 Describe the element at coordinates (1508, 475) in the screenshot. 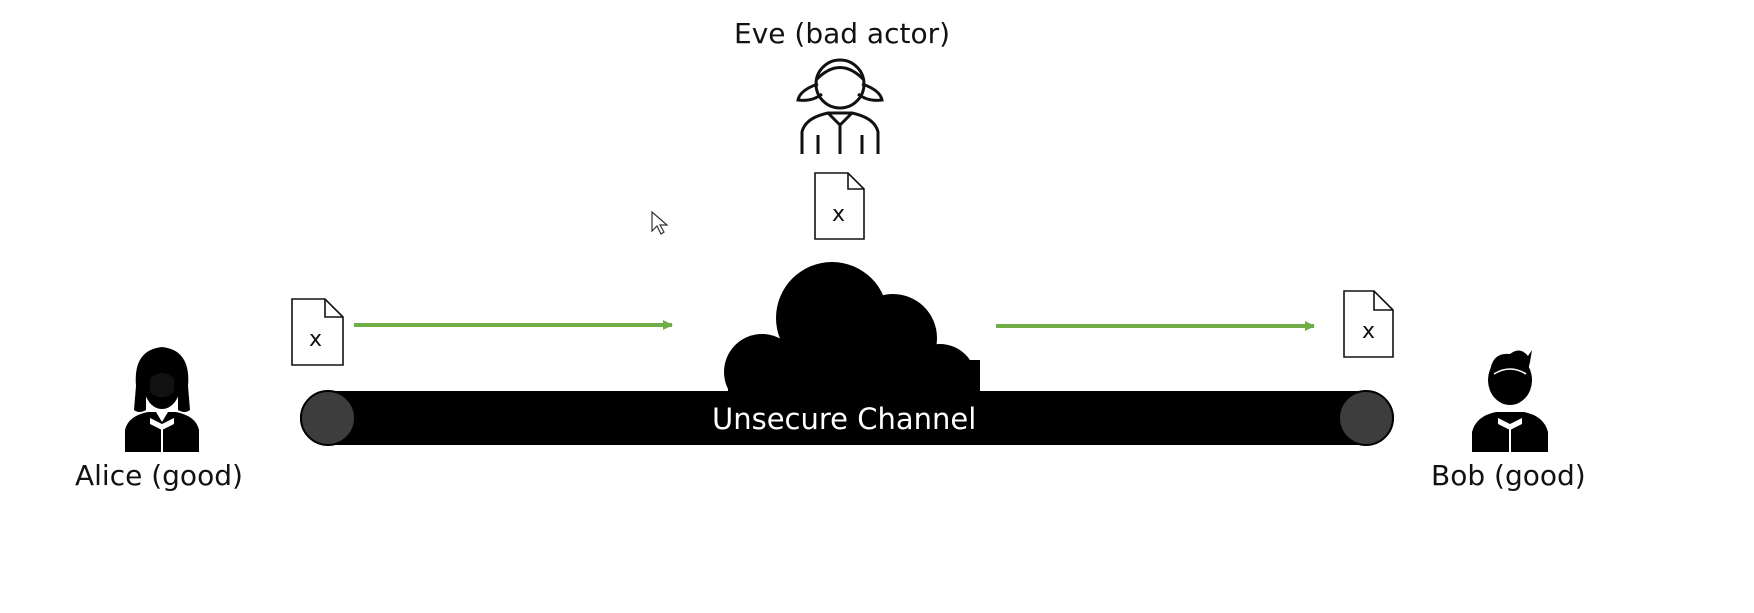

I see `bob-label: Bob (good)` at that location.